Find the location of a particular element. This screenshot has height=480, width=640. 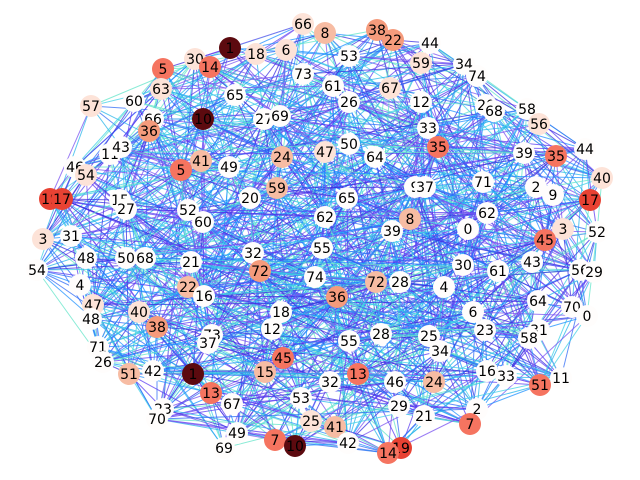

graph-node-label: 3 is located at coordinates (563, 230).